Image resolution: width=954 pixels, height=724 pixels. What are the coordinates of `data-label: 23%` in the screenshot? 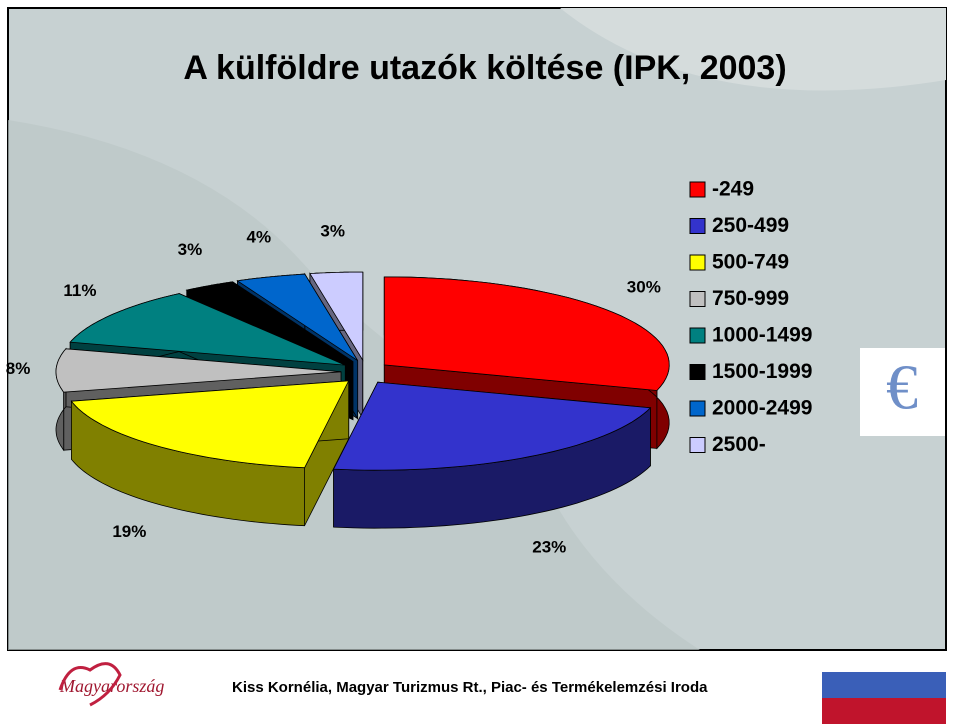 It's located at (549, 547).